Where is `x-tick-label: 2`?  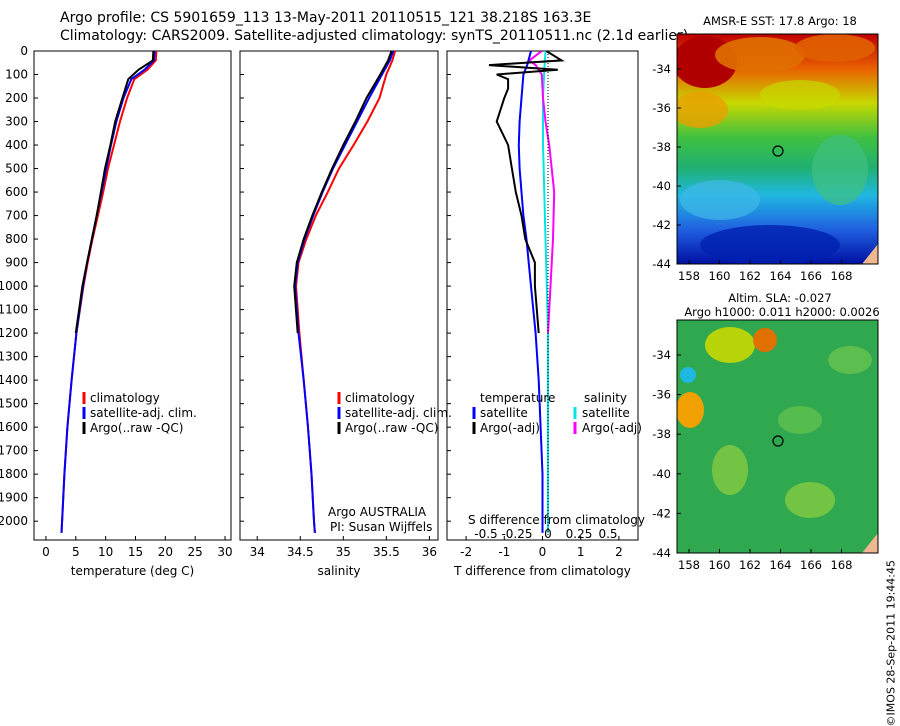 x-tick-label: 2 is located at coordinates (619, 552).